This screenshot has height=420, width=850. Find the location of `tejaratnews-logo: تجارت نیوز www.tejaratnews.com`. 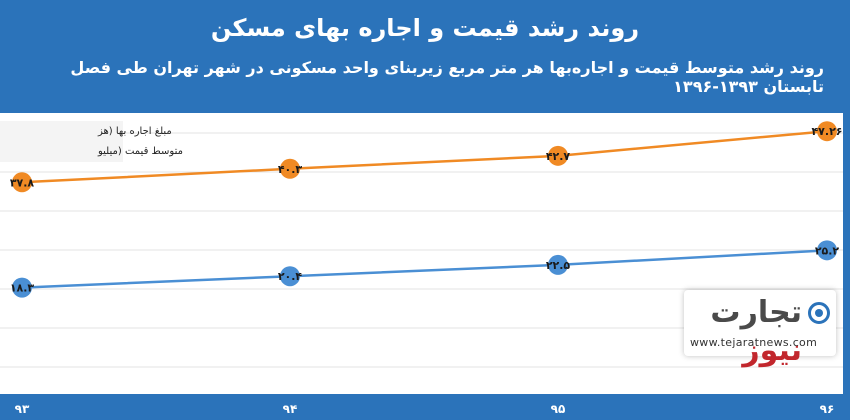

tejaratnews-logo: تجارت نیوز www.tejaratnews.com is located at coordinates (760, 329).